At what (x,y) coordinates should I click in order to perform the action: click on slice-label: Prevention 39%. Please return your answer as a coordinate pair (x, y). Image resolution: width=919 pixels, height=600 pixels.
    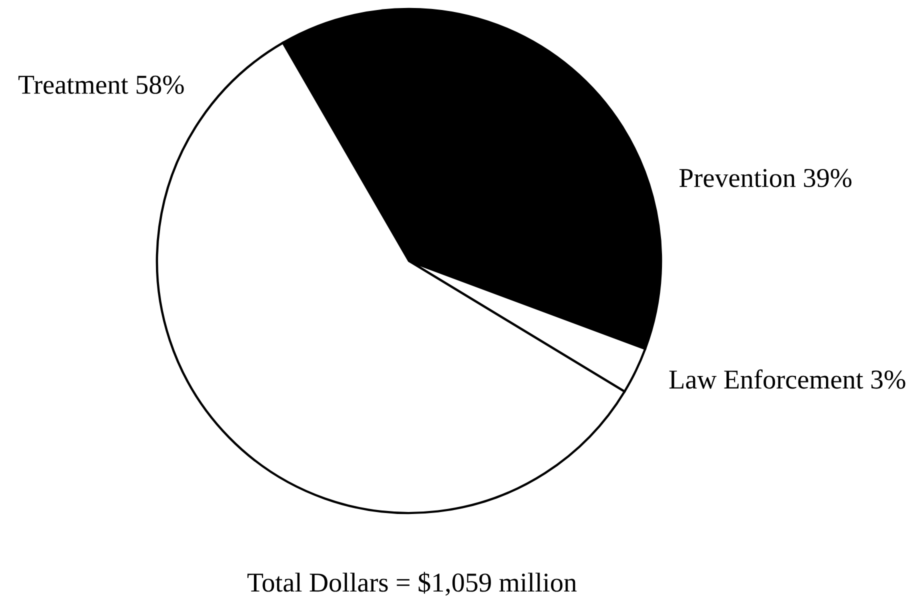
    Looking at the image, I should click on (765, 178).